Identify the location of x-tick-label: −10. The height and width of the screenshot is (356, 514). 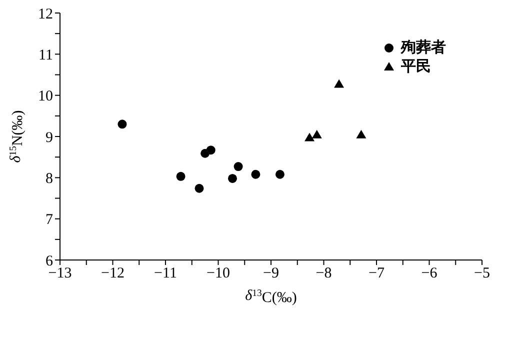
(218, 274).